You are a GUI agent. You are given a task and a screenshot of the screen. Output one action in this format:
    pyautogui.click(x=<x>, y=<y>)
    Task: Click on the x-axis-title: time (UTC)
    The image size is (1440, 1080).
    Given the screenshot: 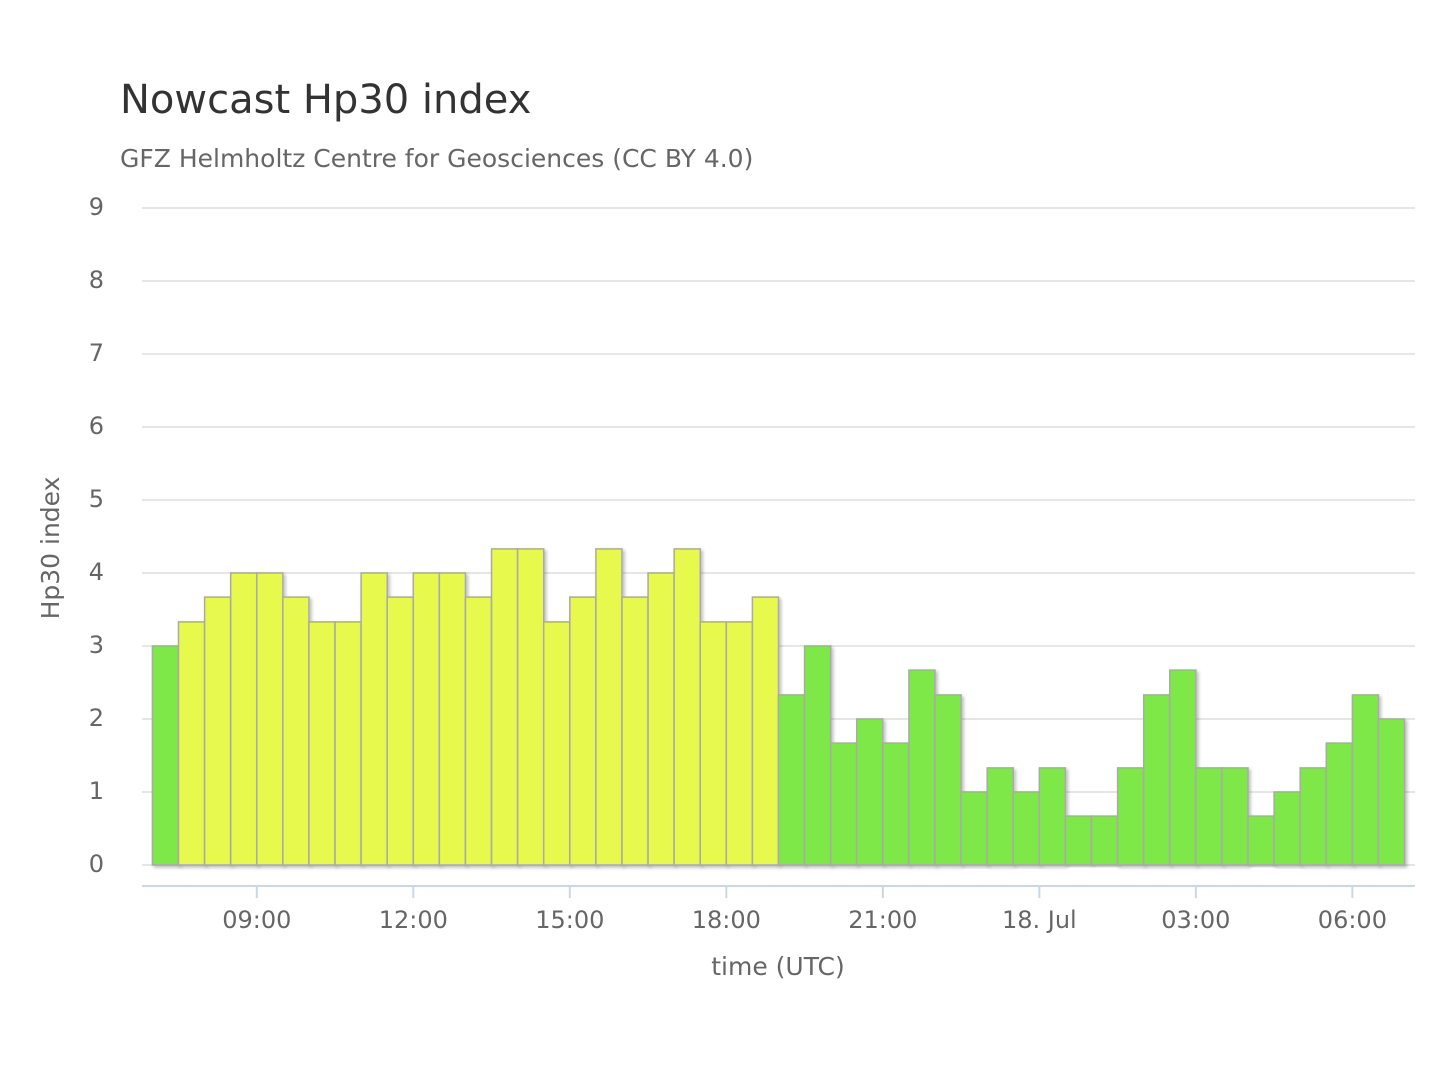 What is the action you would take?
    pyautogui.click(x=778, y=966)
    